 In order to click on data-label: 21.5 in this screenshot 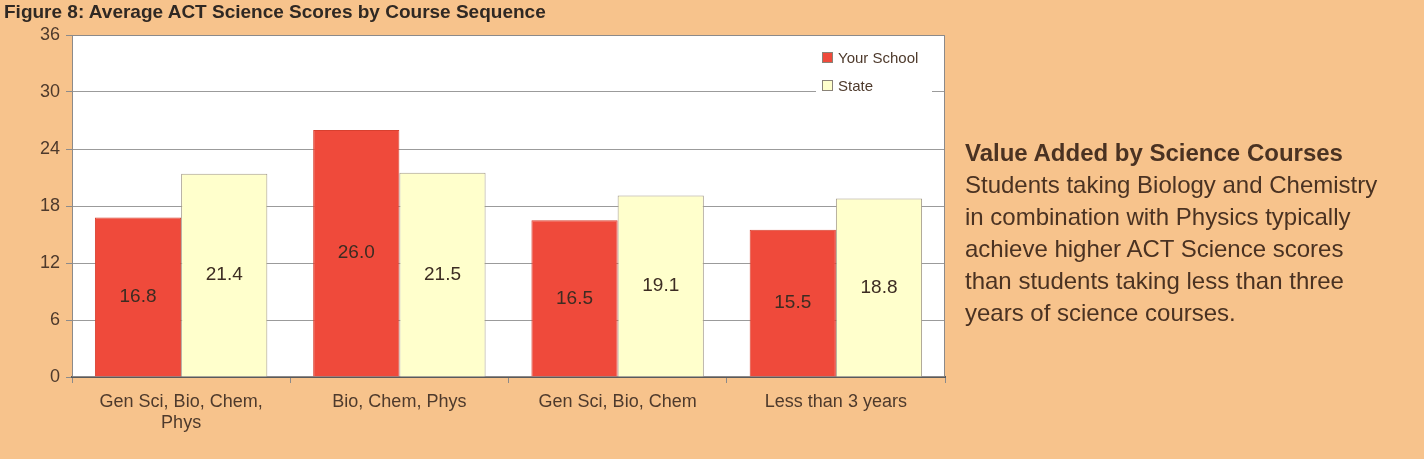, I will do `click(442, 273)`.